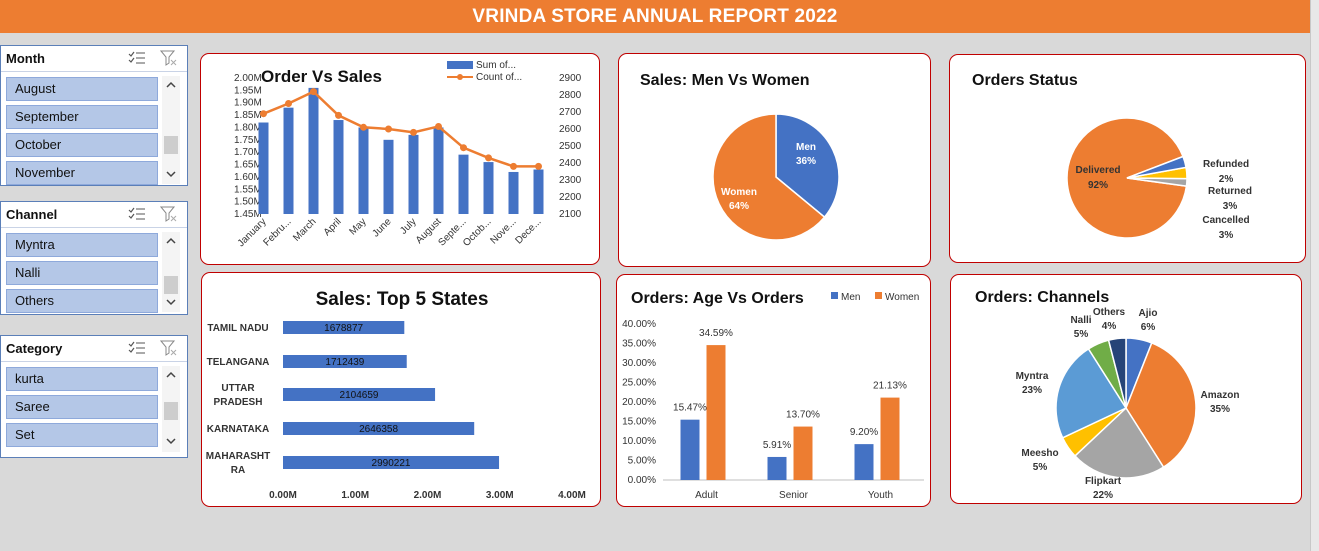  Describe the element at coordinates (878, 295) in the screenshot. I see `legend-swatch` at that location.